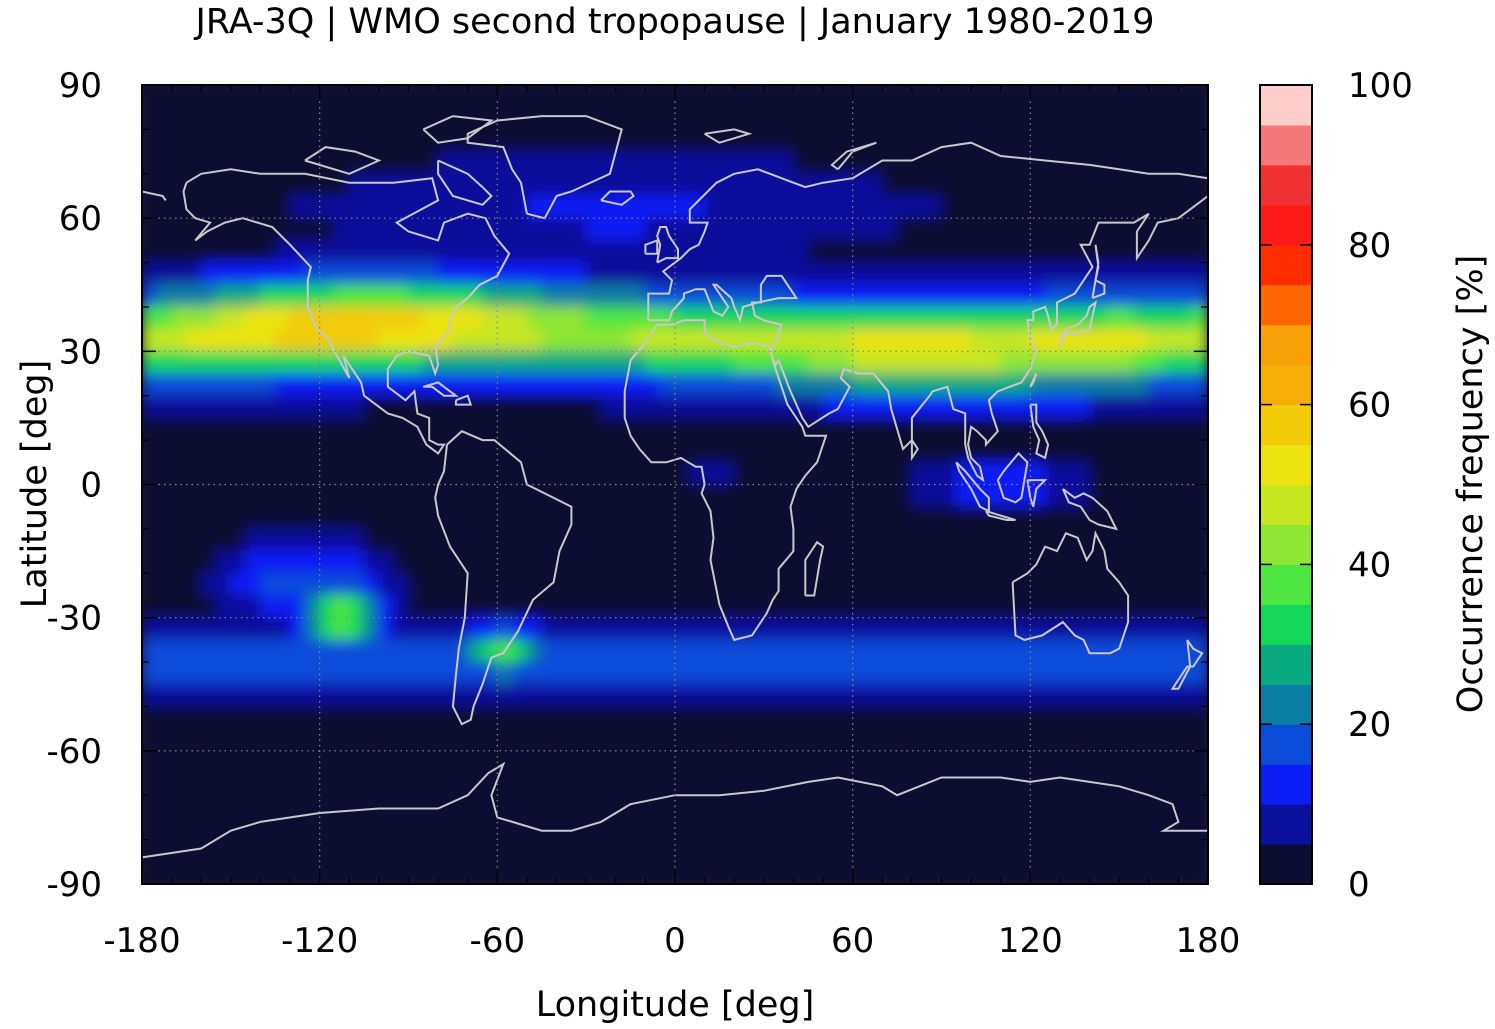 Image resolution: width=1495 pixels, height=1029 pixels. Describe the element at coordinates (1369, 246) in the screenshot. I see `colorbar-tick-label: 80` at that location.